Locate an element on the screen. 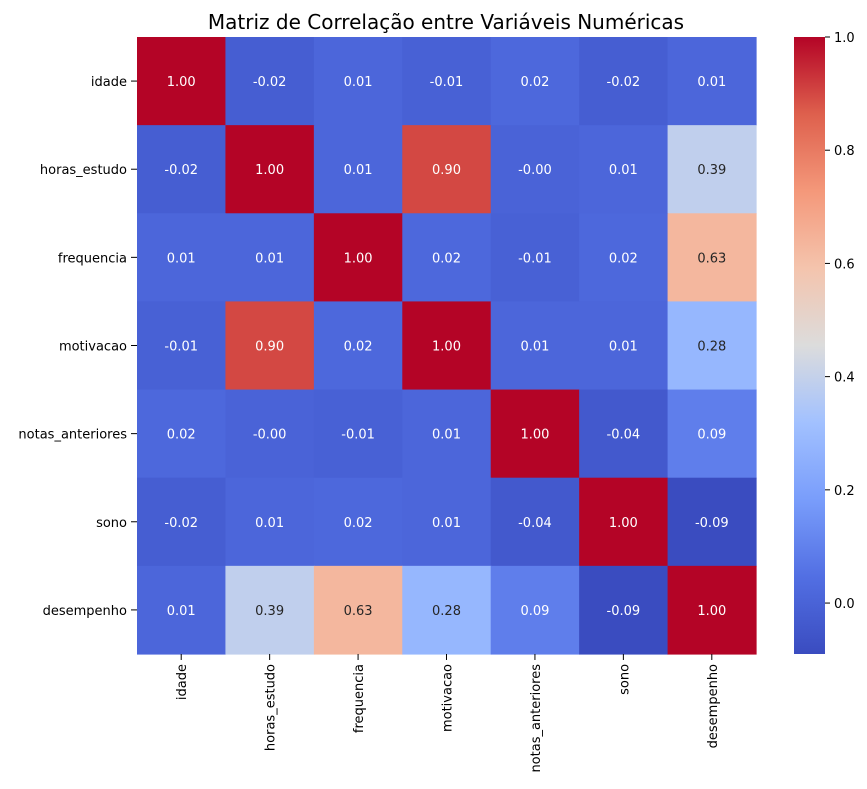  cell-value-label: 0.28 is located at coordinates (711, 346).